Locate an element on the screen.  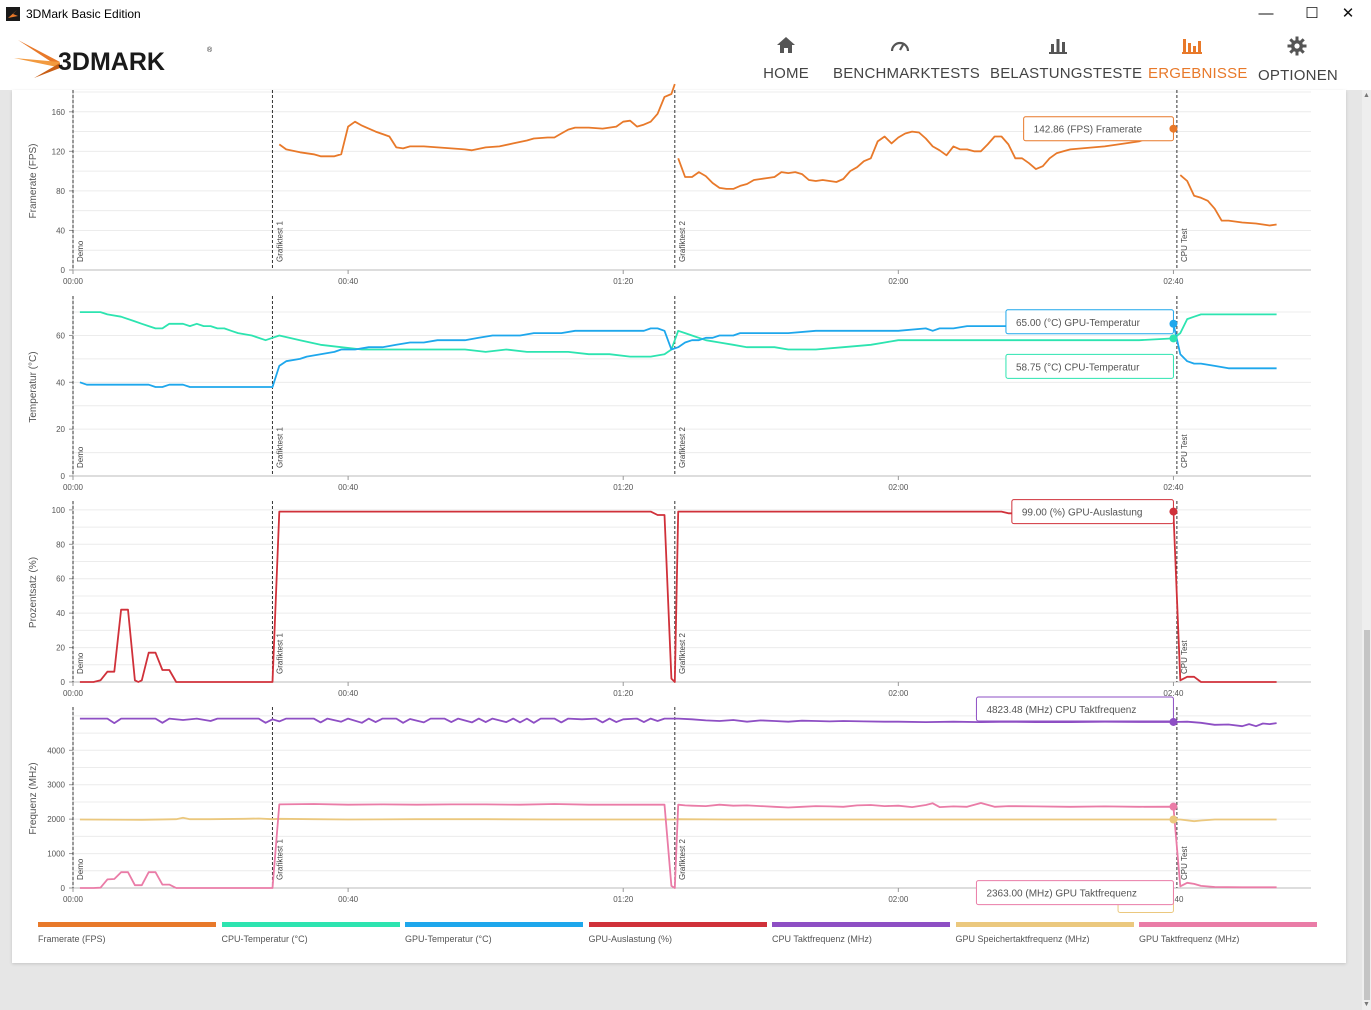
home-icon is located at coordinates (786, 45).